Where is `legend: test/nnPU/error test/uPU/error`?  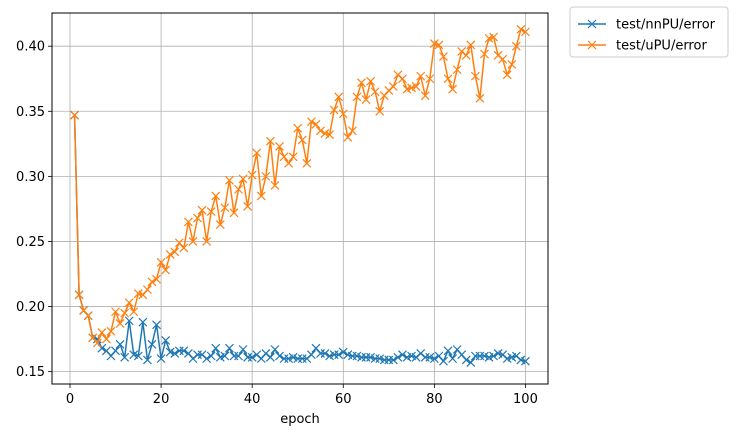 legend: test/nnPU/error test/uPU/error is located at coordinates (649, 32).